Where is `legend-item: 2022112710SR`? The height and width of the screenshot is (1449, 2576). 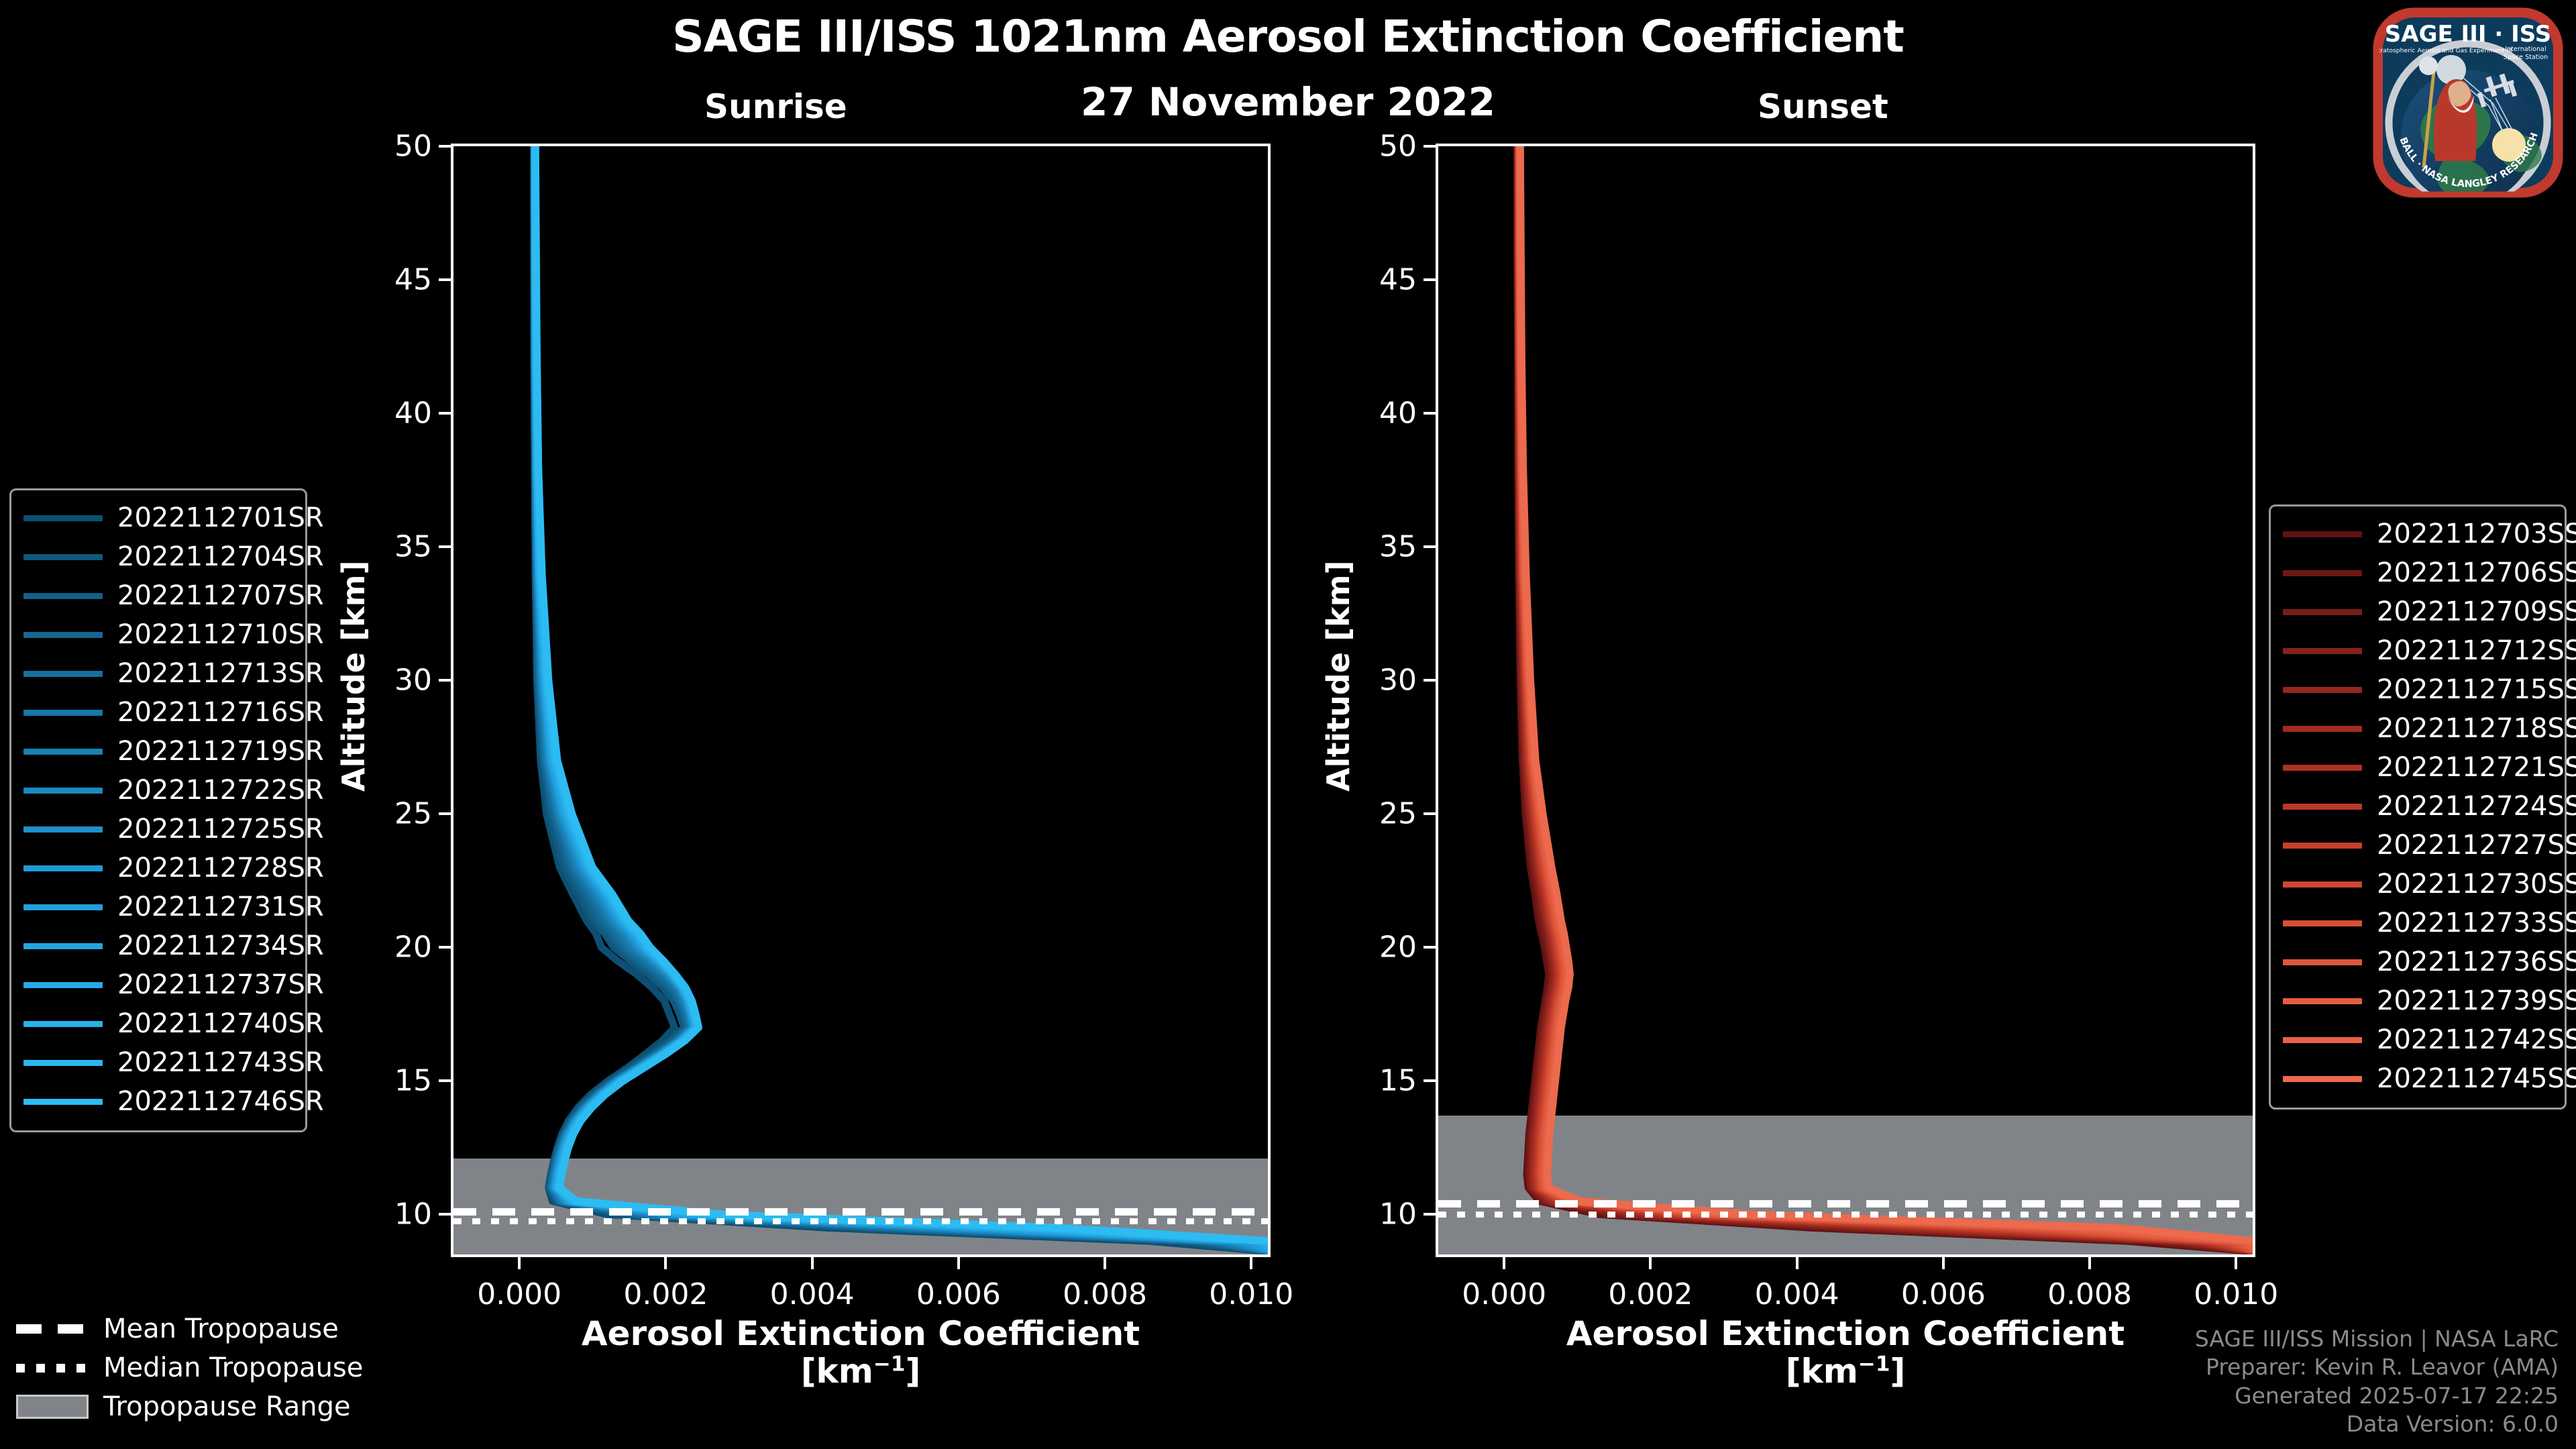
legend-item: 2022112710SR is located at coordinates (173, 634).